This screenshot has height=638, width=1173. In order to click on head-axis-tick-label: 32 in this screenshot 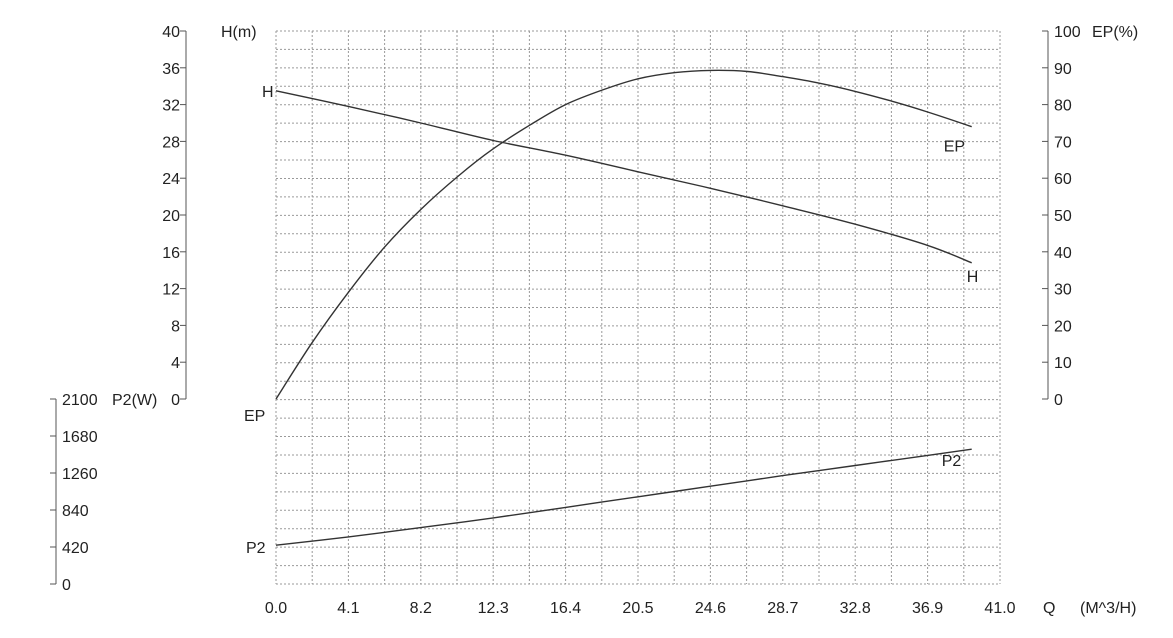, I will do `click(171, 106)`.